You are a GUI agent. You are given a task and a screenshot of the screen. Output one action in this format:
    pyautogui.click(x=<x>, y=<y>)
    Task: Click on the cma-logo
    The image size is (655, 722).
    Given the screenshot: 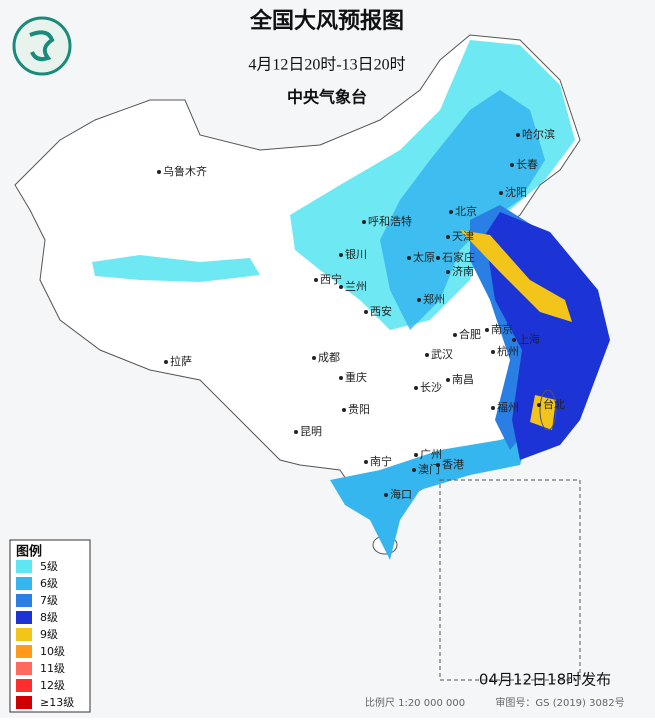 What is the action you would take?
    pyautogui.click(x=42, y=46)
    